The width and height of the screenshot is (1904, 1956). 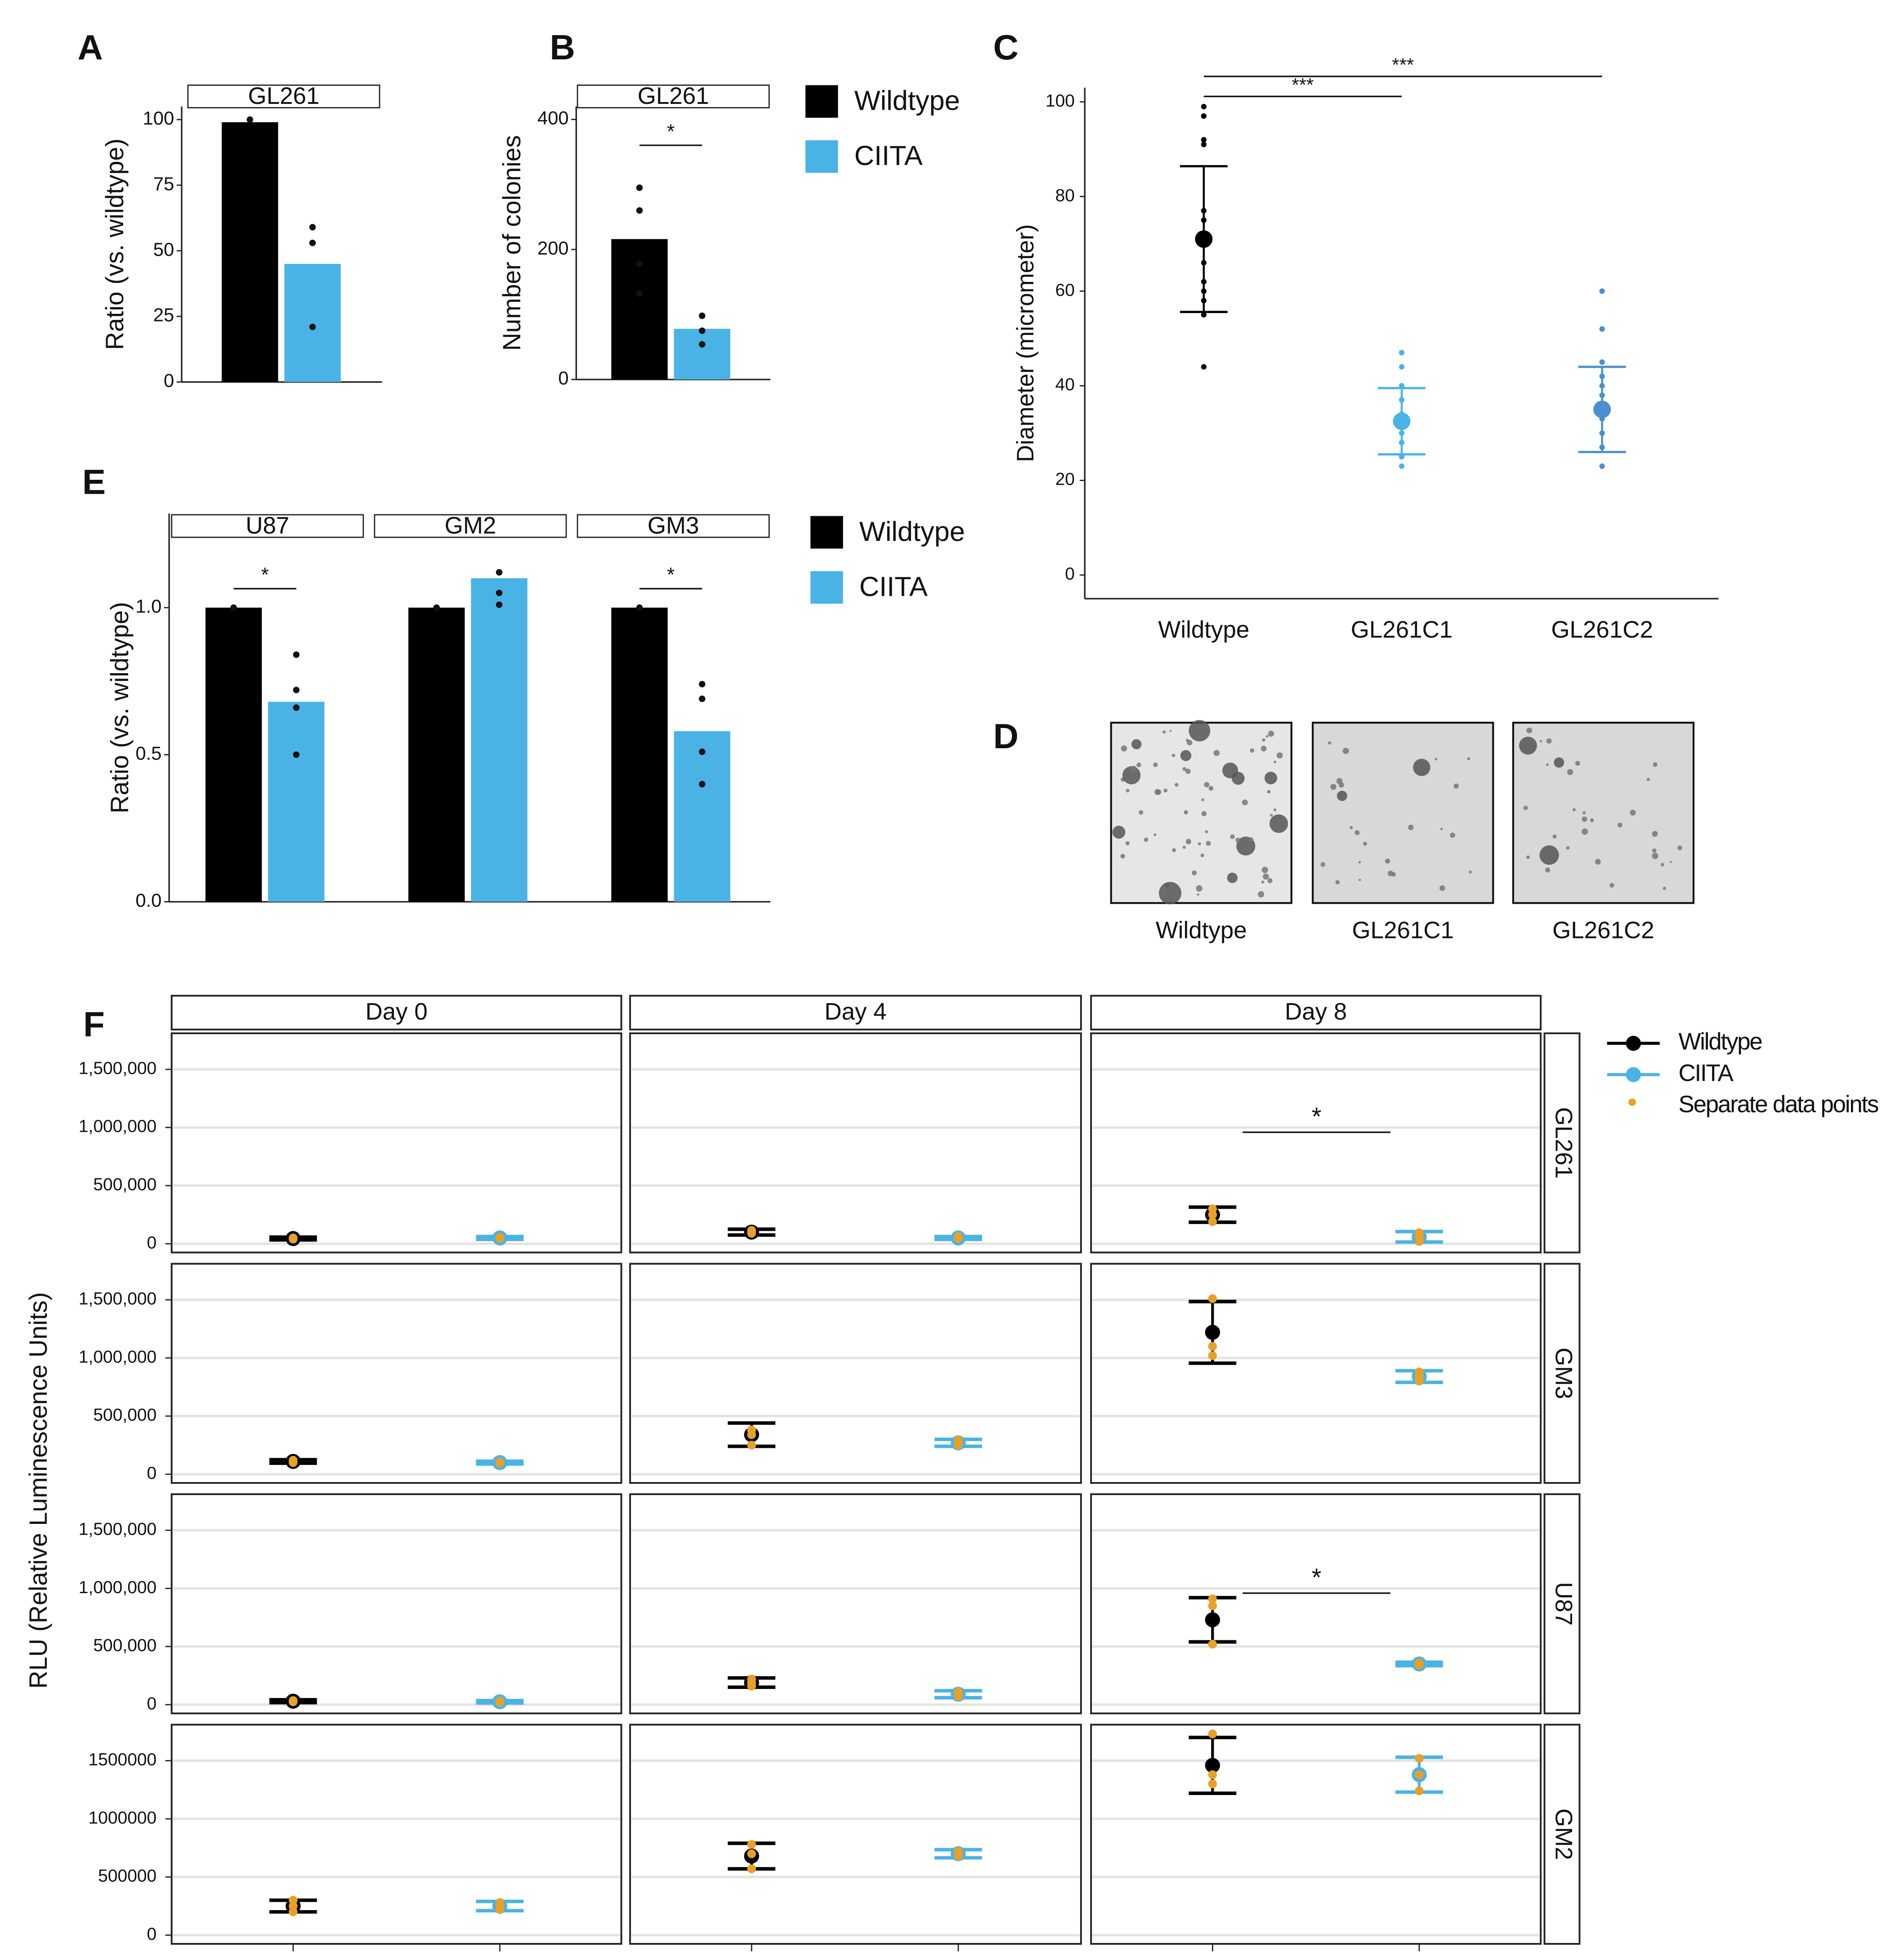 I want to click on column-label: Day 0, so click(x=397, y=1011).